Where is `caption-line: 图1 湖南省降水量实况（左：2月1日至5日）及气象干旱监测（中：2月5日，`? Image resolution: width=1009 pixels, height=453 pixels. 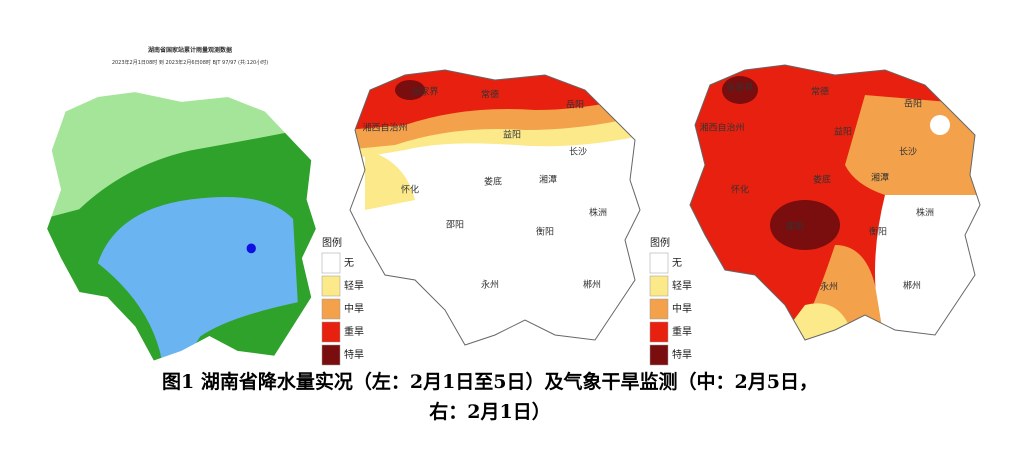 caption-line: 图1 湖南省降水量实况（左：2月1日至5日）及气象干旱监测（中：2月5日， is located at coordinates (490, 381).